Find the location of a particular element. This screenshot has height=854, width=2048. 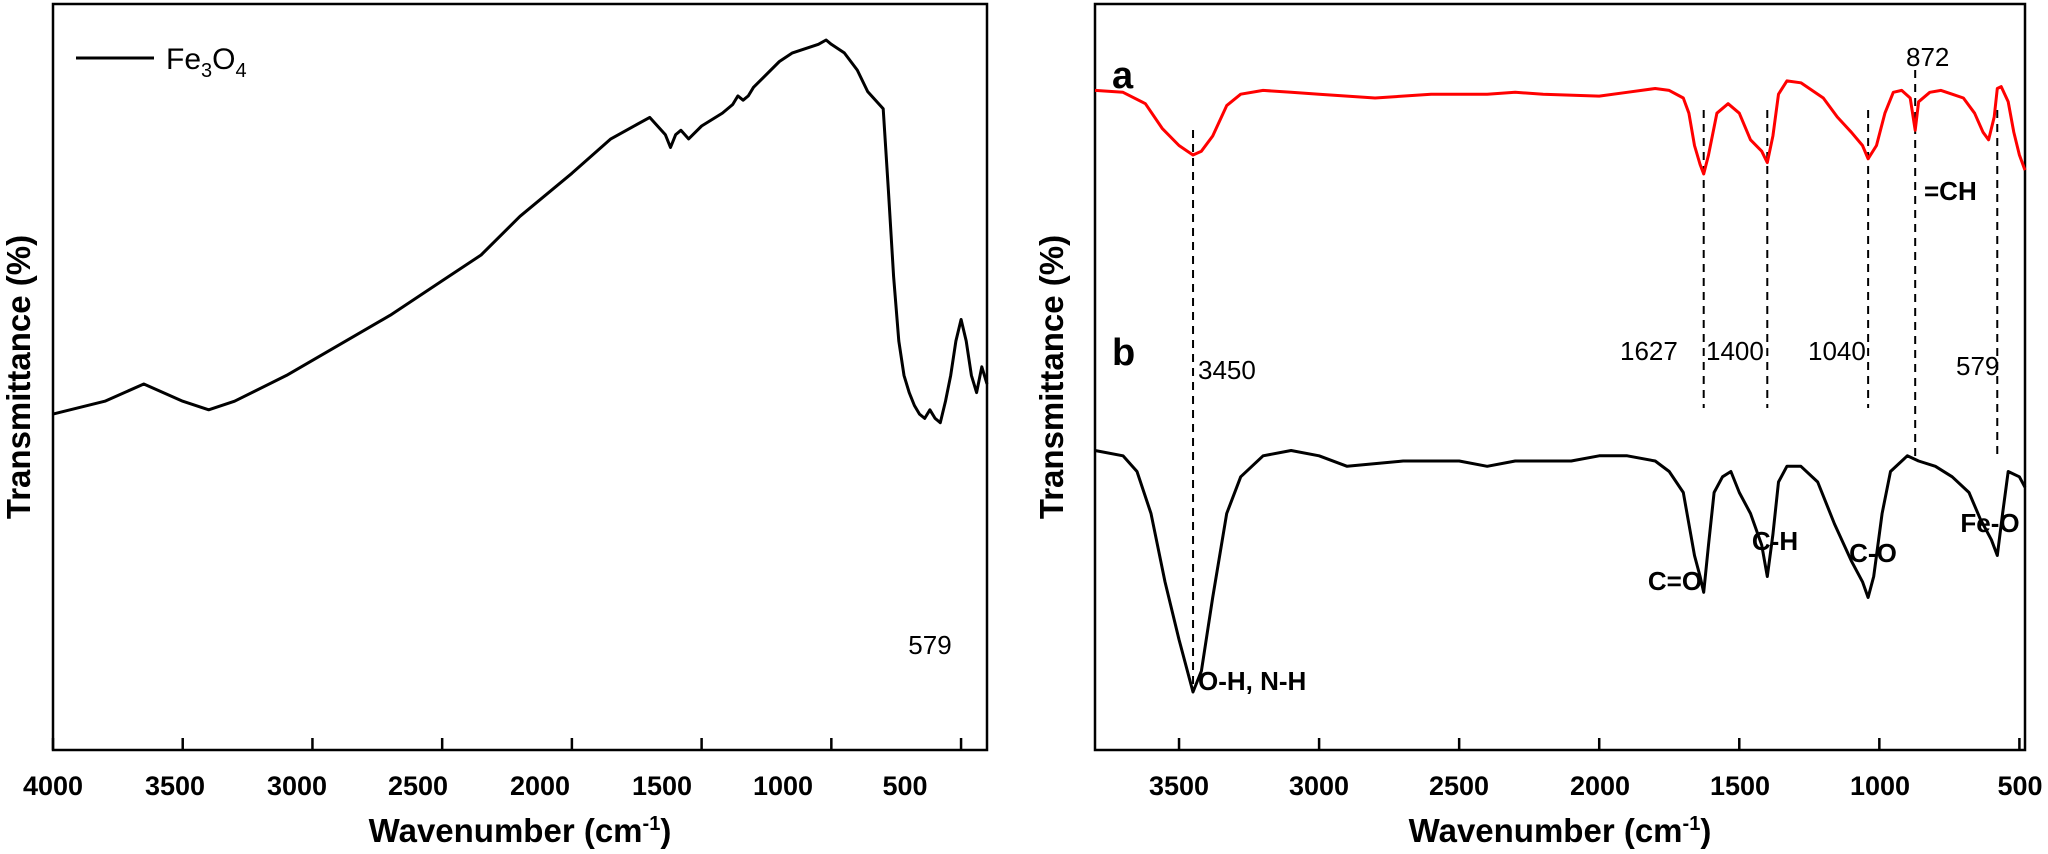

band-label-c-o: C-O is located at coordinates (1873, 553).